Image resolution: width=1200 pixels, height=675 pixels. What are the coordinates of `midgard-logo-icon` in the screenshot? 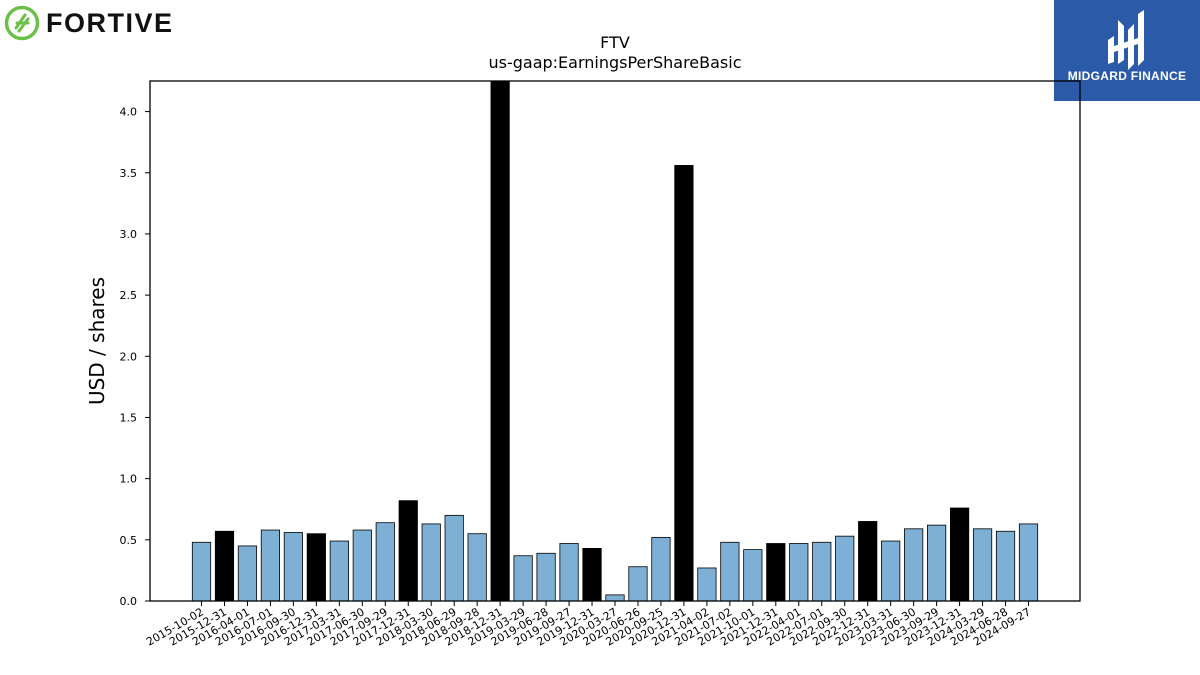 It's located at (1126, 40).